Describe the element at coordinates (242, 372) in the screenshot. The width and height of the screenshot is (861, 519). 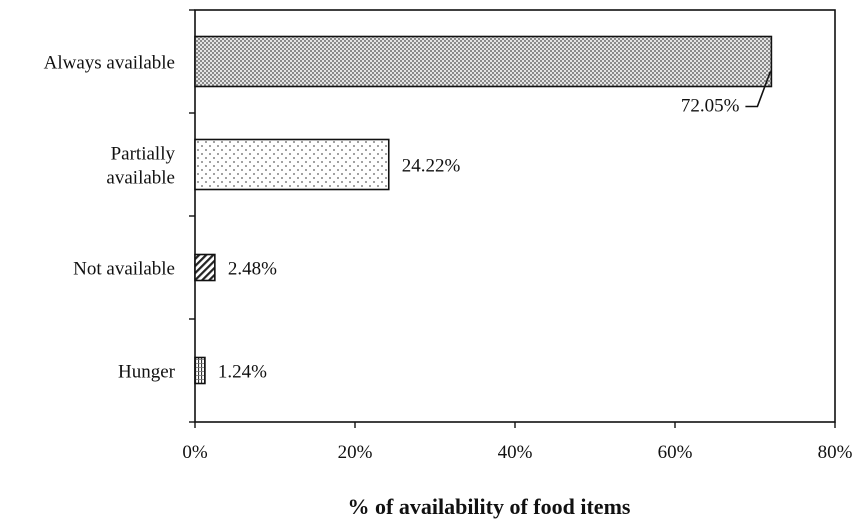
I see `data-label: 1.24%` at that location.